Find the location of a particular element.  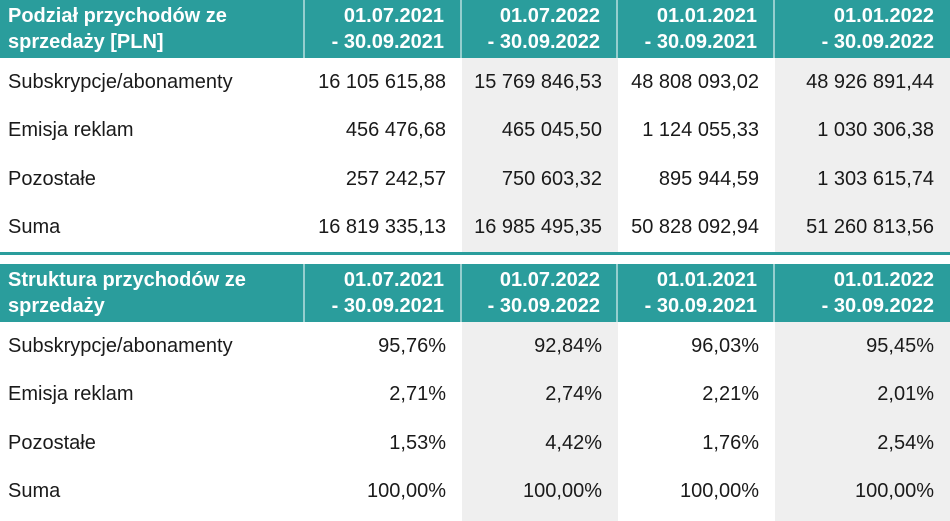

value-cell: 1 030 306,38 is located at coordinates (875, 130).